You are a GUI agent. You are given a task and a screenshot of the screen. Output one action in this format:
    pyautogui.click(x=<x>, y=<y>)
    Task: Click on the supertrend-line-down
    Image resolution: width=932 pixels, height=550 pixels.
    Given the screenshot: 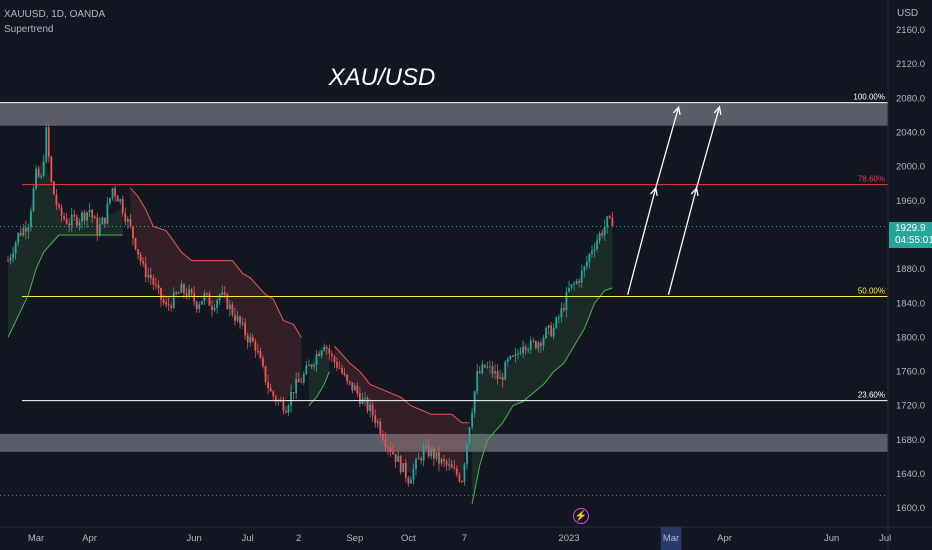 What is the action you would take?
    pyautogui.click(x=402, y=384)
    